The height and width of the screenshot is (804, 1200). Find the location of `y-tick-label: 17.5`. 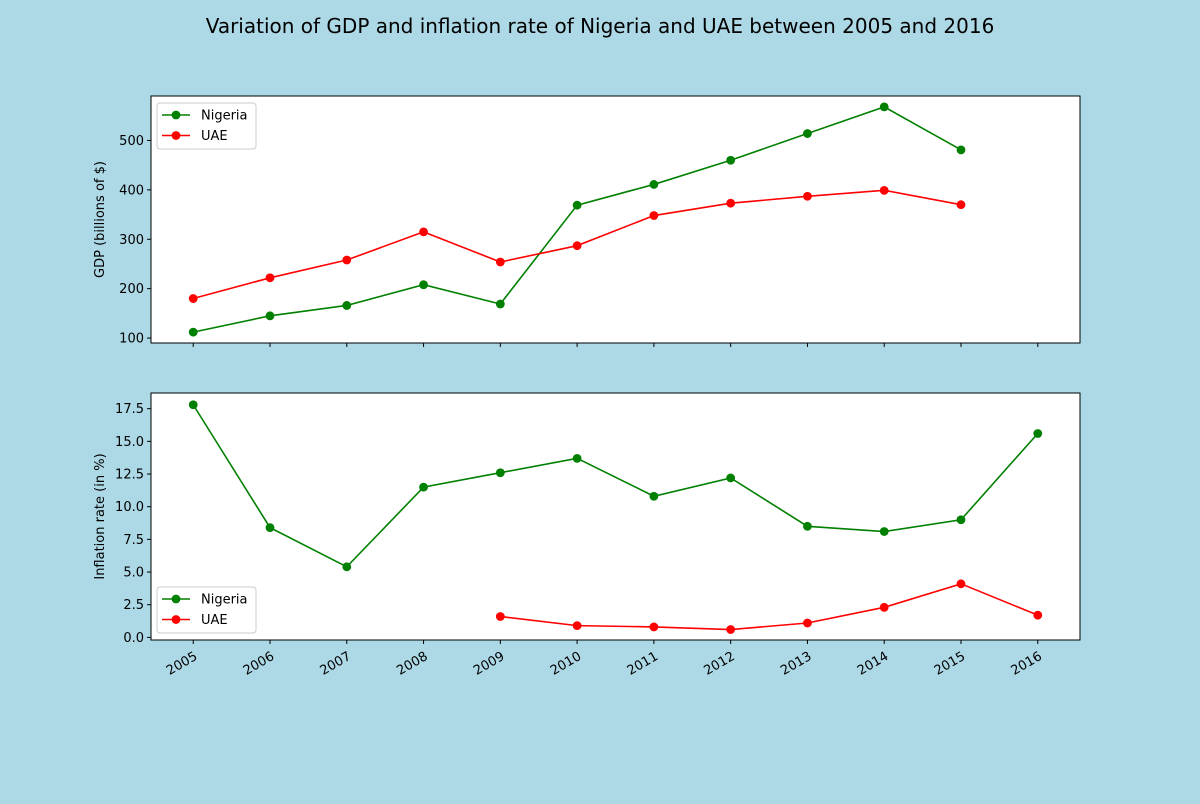

y-tick-label: 17.5 is located at coordinates (129, 409).